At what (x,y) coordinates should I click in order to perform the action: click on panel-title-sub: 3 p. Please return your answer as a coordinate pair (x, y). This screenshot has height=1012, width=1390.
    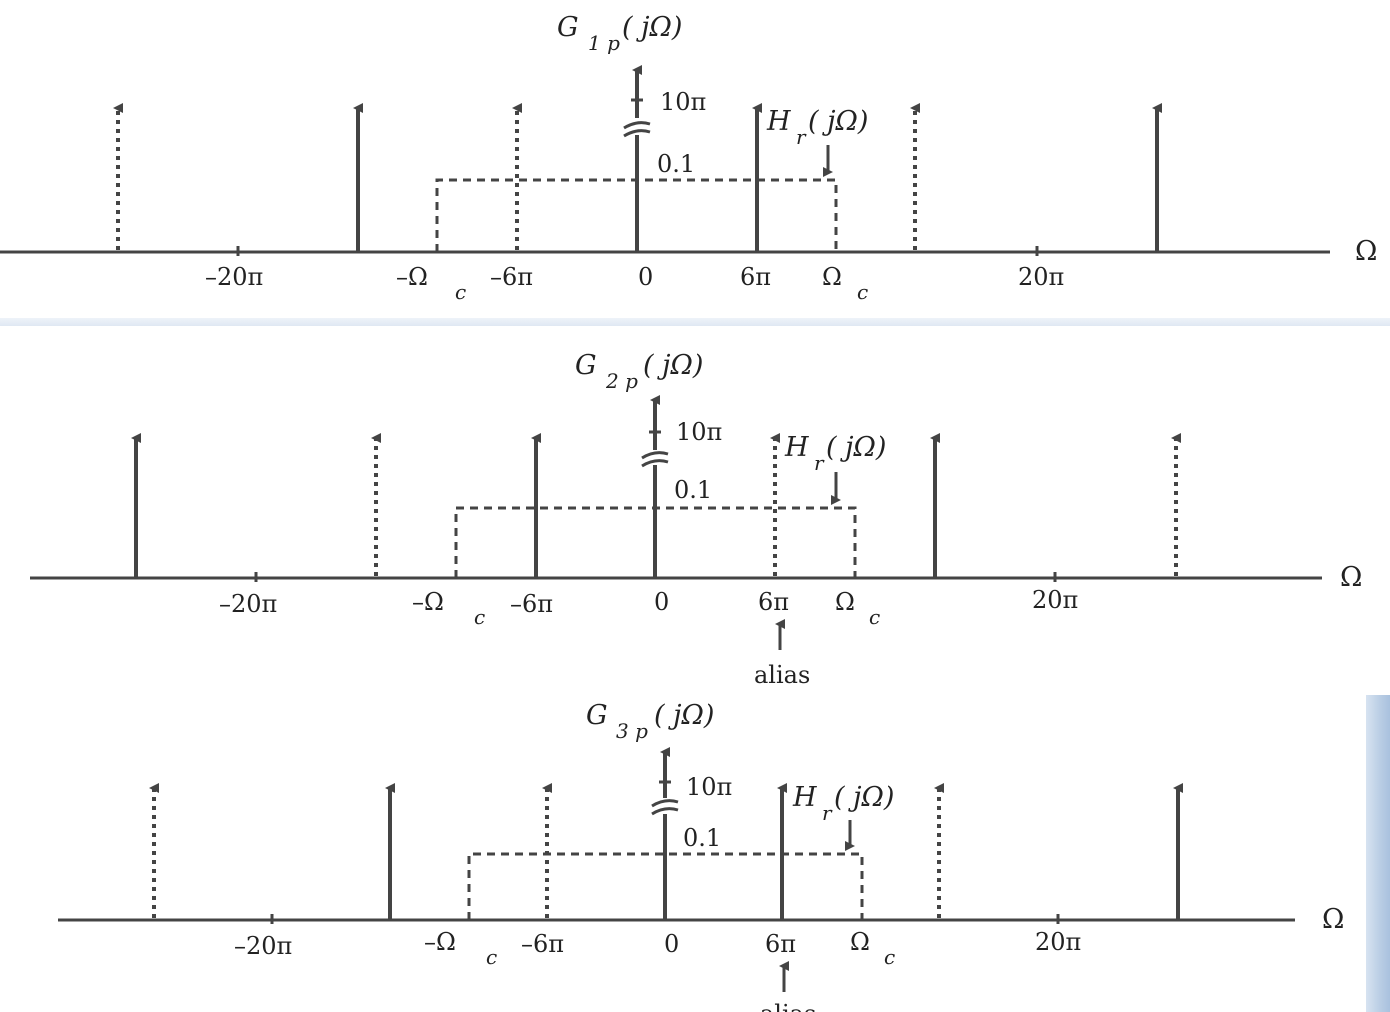
    Looking at the image, I should click on (632, 731).